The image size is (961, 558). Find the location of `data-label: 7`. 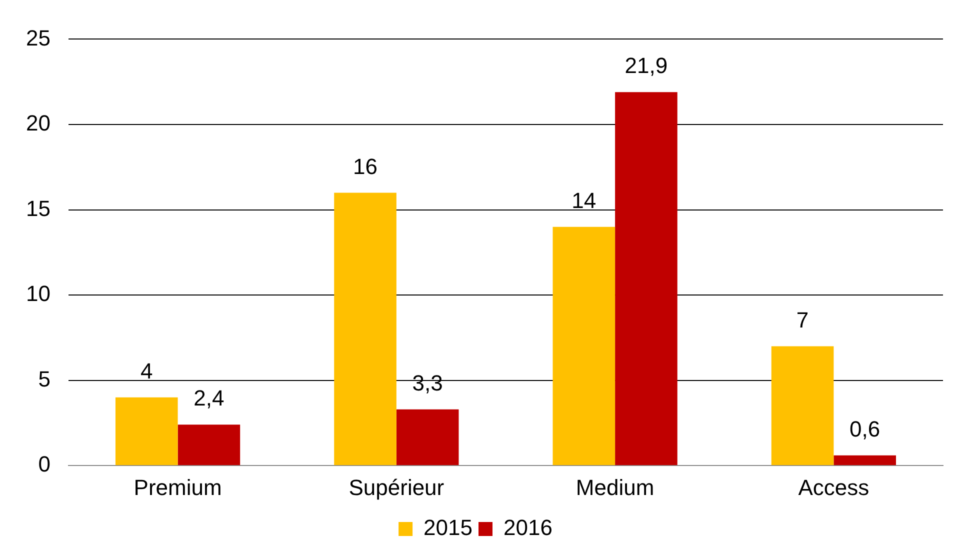

data-label: 7 is located at coordinates (802, 319).